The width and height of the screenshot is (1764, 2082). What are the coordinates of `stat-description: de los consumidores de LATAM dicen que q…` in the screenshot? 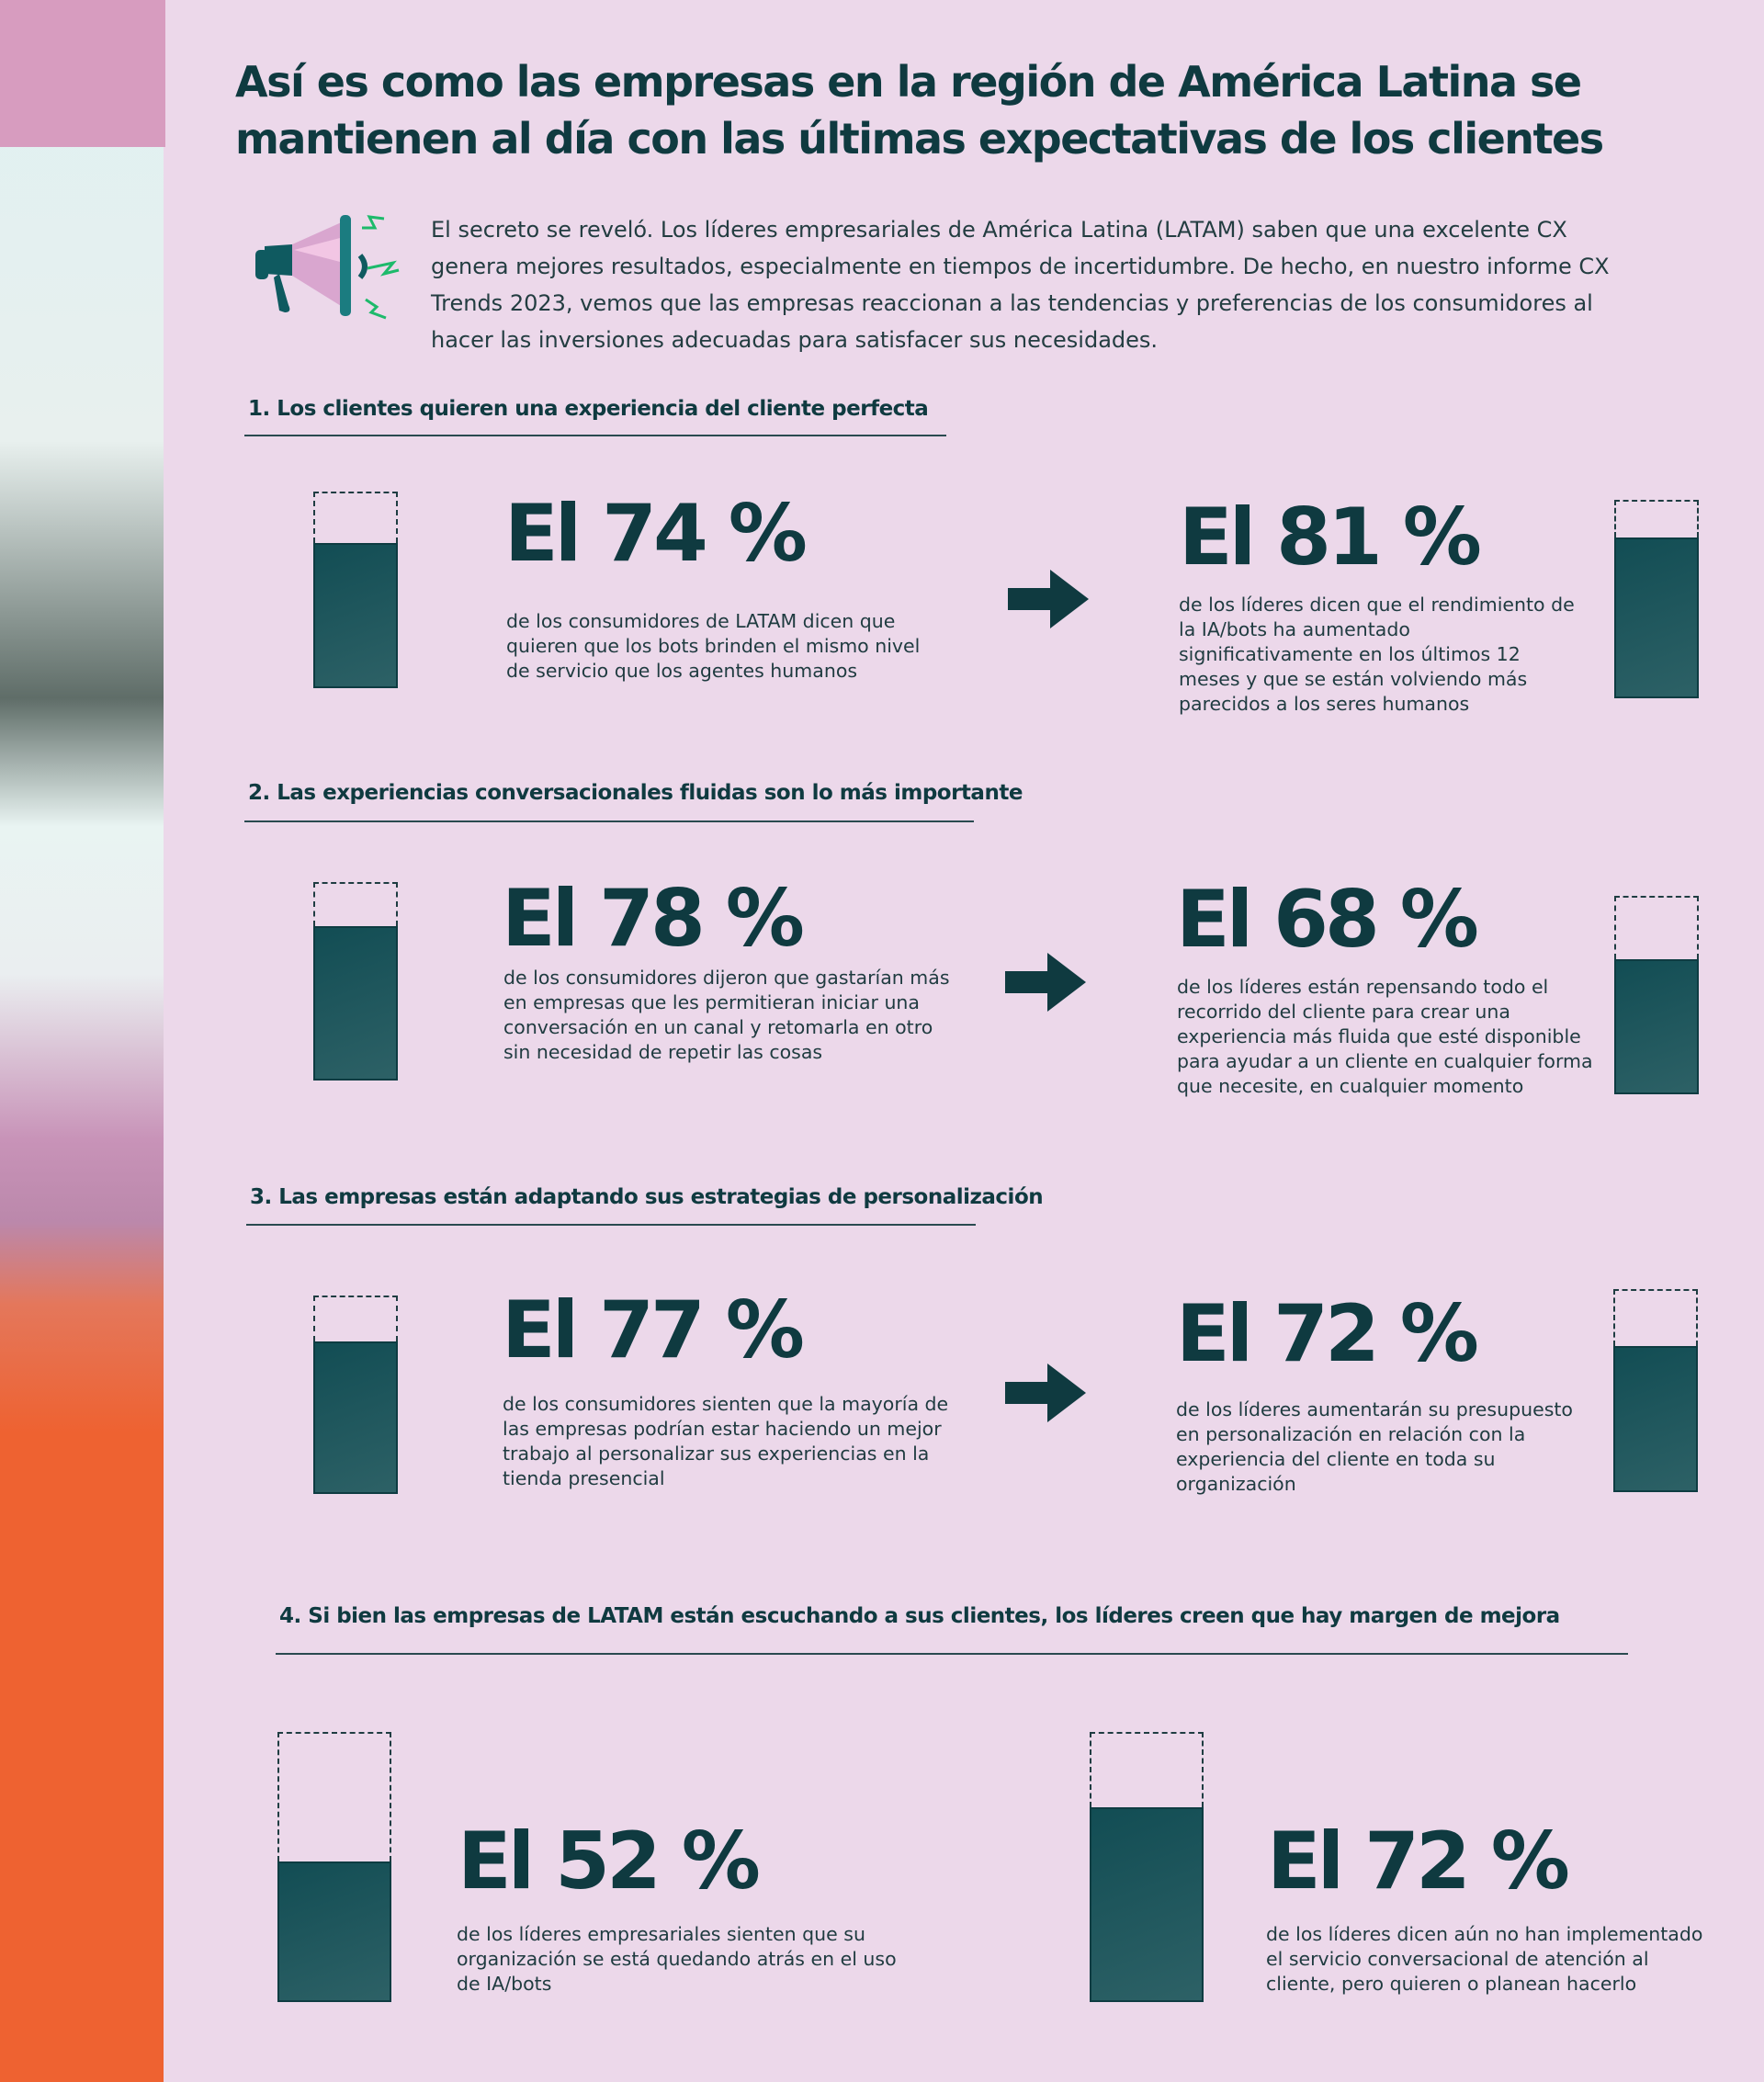 It's located at (713, 646).